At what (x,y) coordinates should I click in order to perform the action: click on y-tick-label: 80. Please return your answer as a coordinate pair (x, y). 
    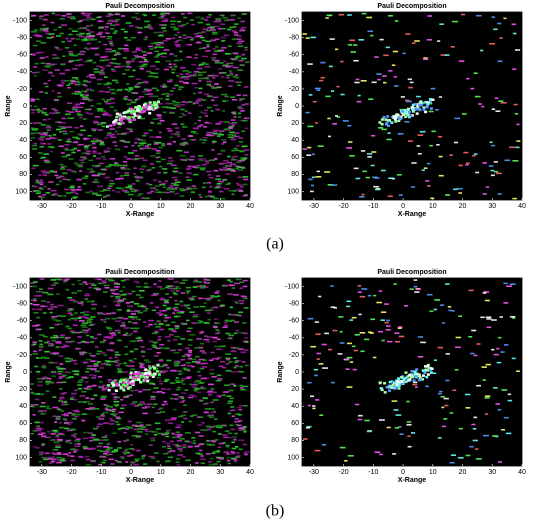
    Looking at the image, I should click on (295, 174).